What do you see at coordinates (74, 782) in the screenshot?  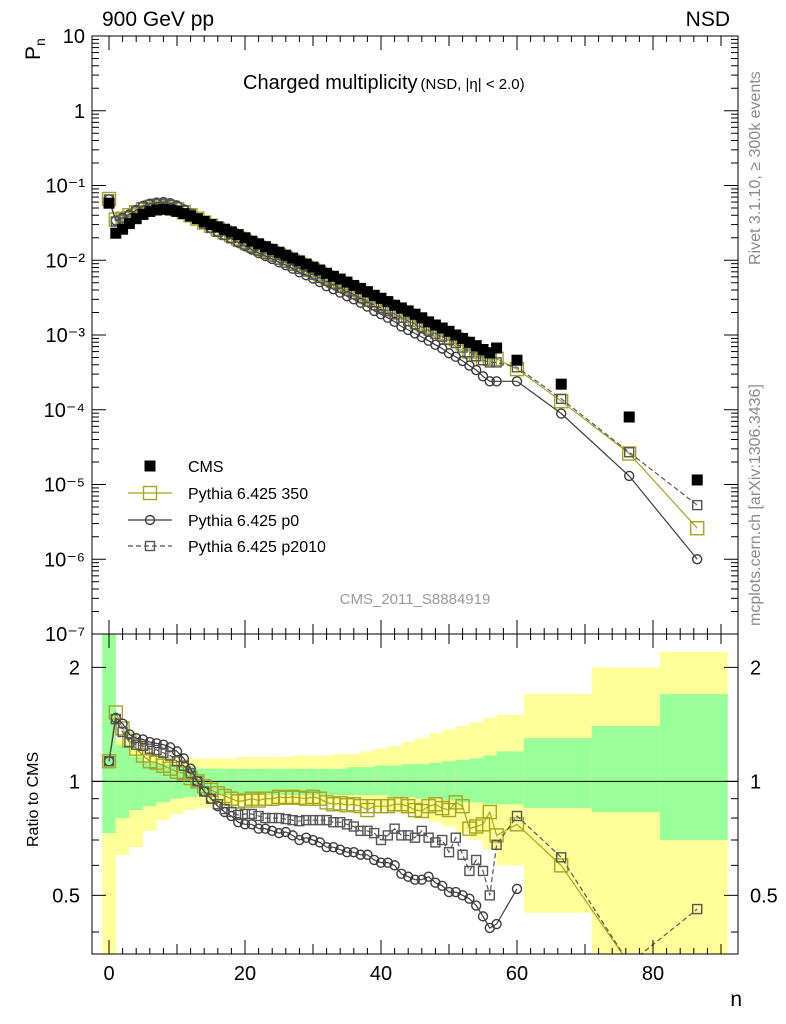 I see `ratio-tick-label: 1` at bounding box center [74, 782].